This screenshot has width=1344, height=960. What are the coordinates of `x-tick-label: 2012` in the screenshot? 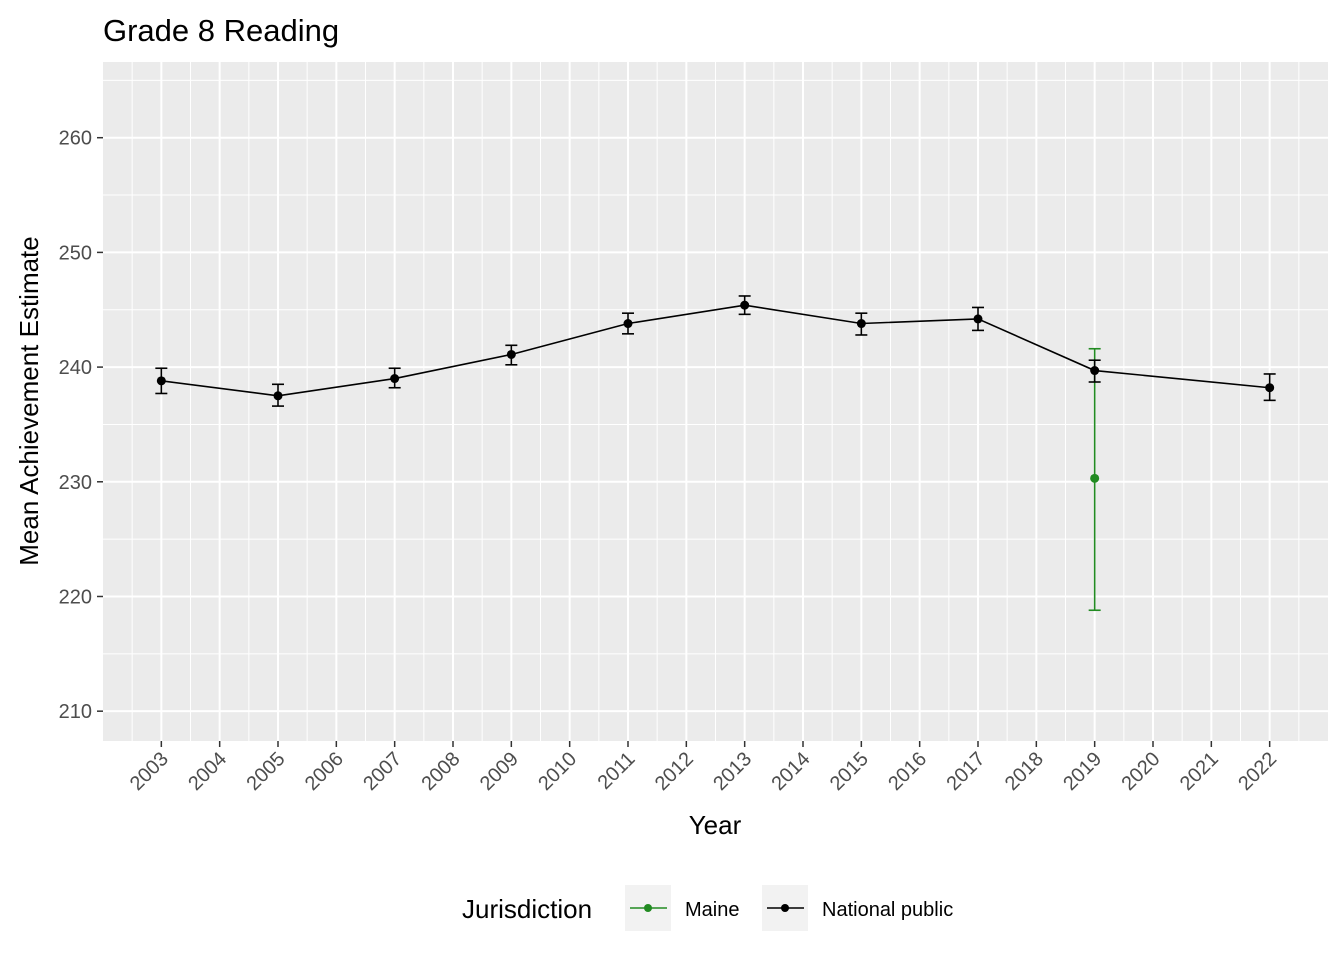 It's located at (674, 771).